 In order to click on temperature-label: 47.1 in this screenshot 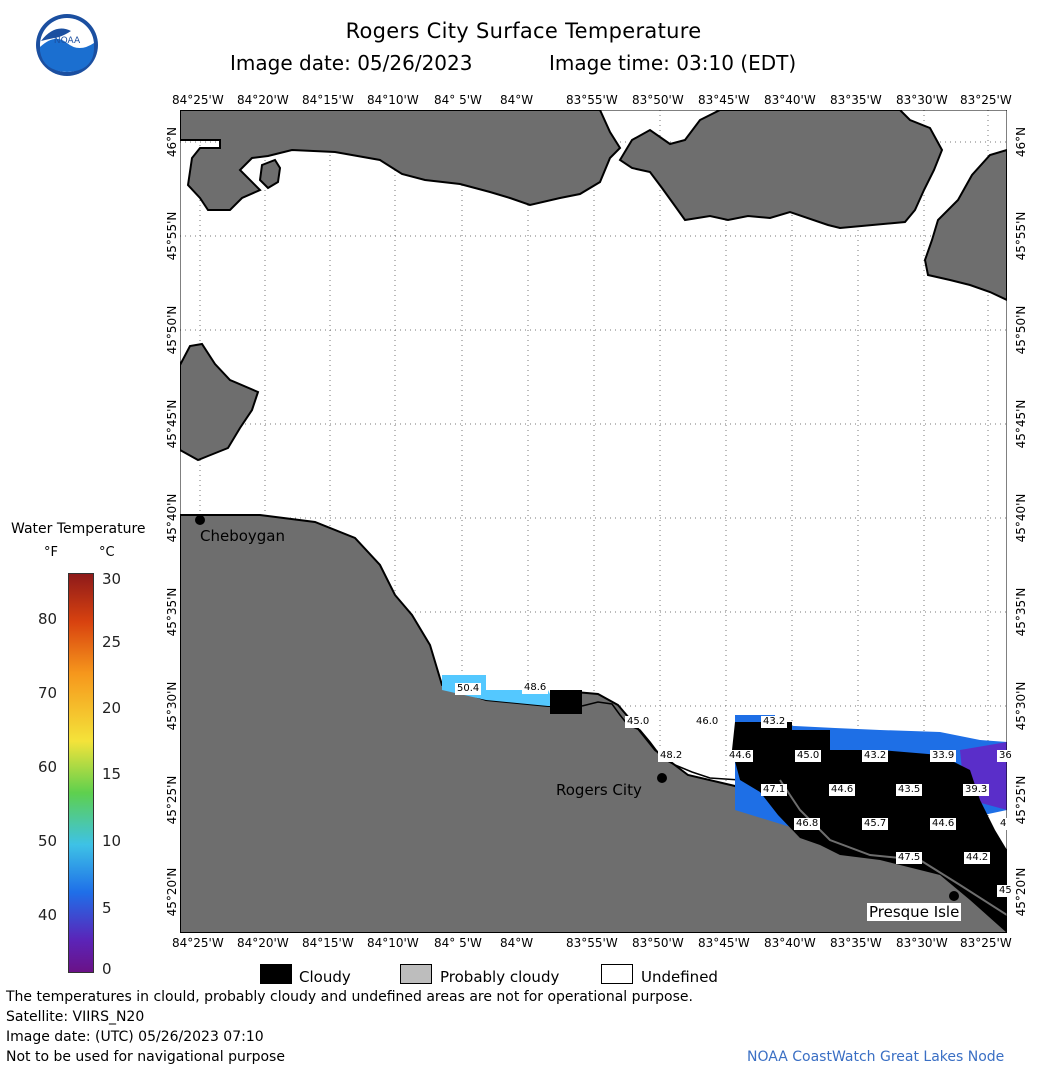, I will do `click(774, 790)`.